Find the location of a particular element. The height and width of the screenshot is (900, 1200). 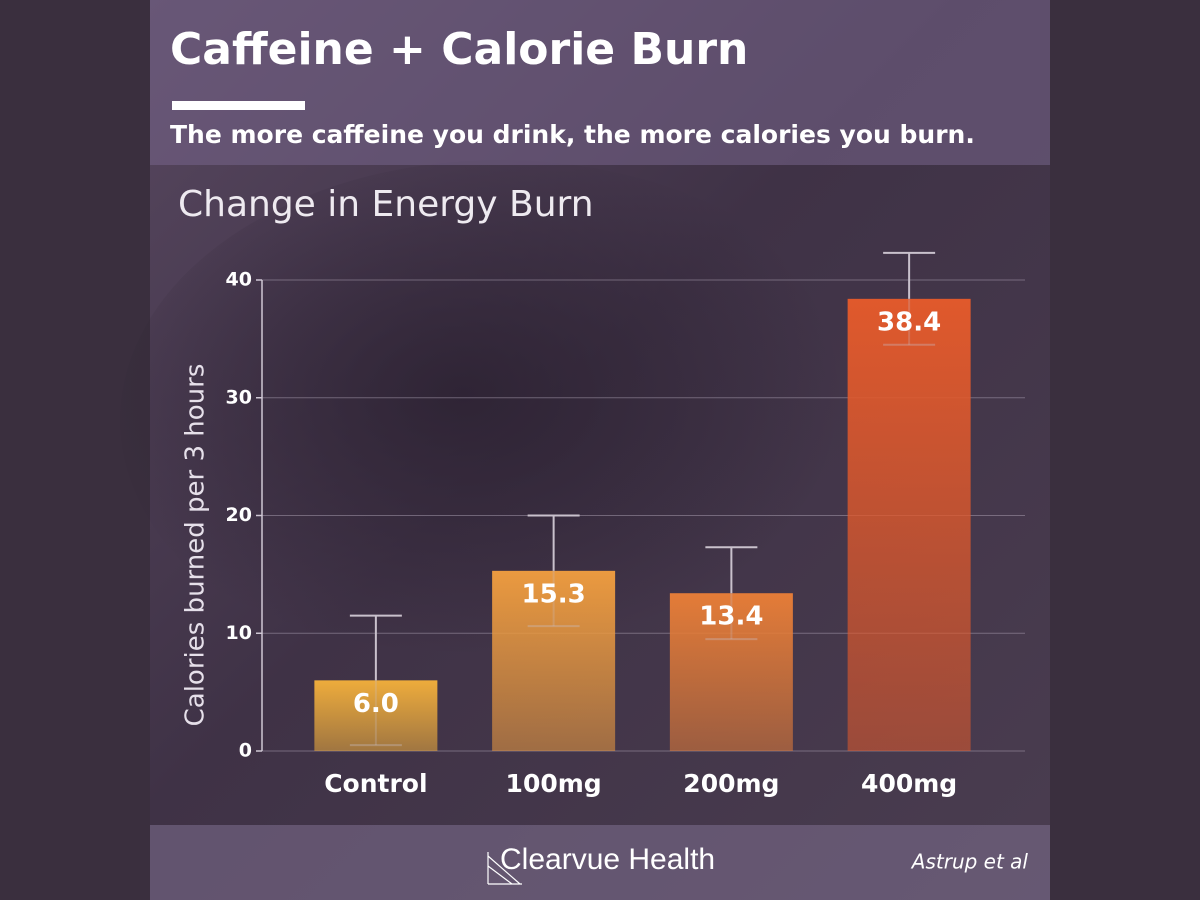

y-tick-label: 10 is located at coordinates (239, 633).